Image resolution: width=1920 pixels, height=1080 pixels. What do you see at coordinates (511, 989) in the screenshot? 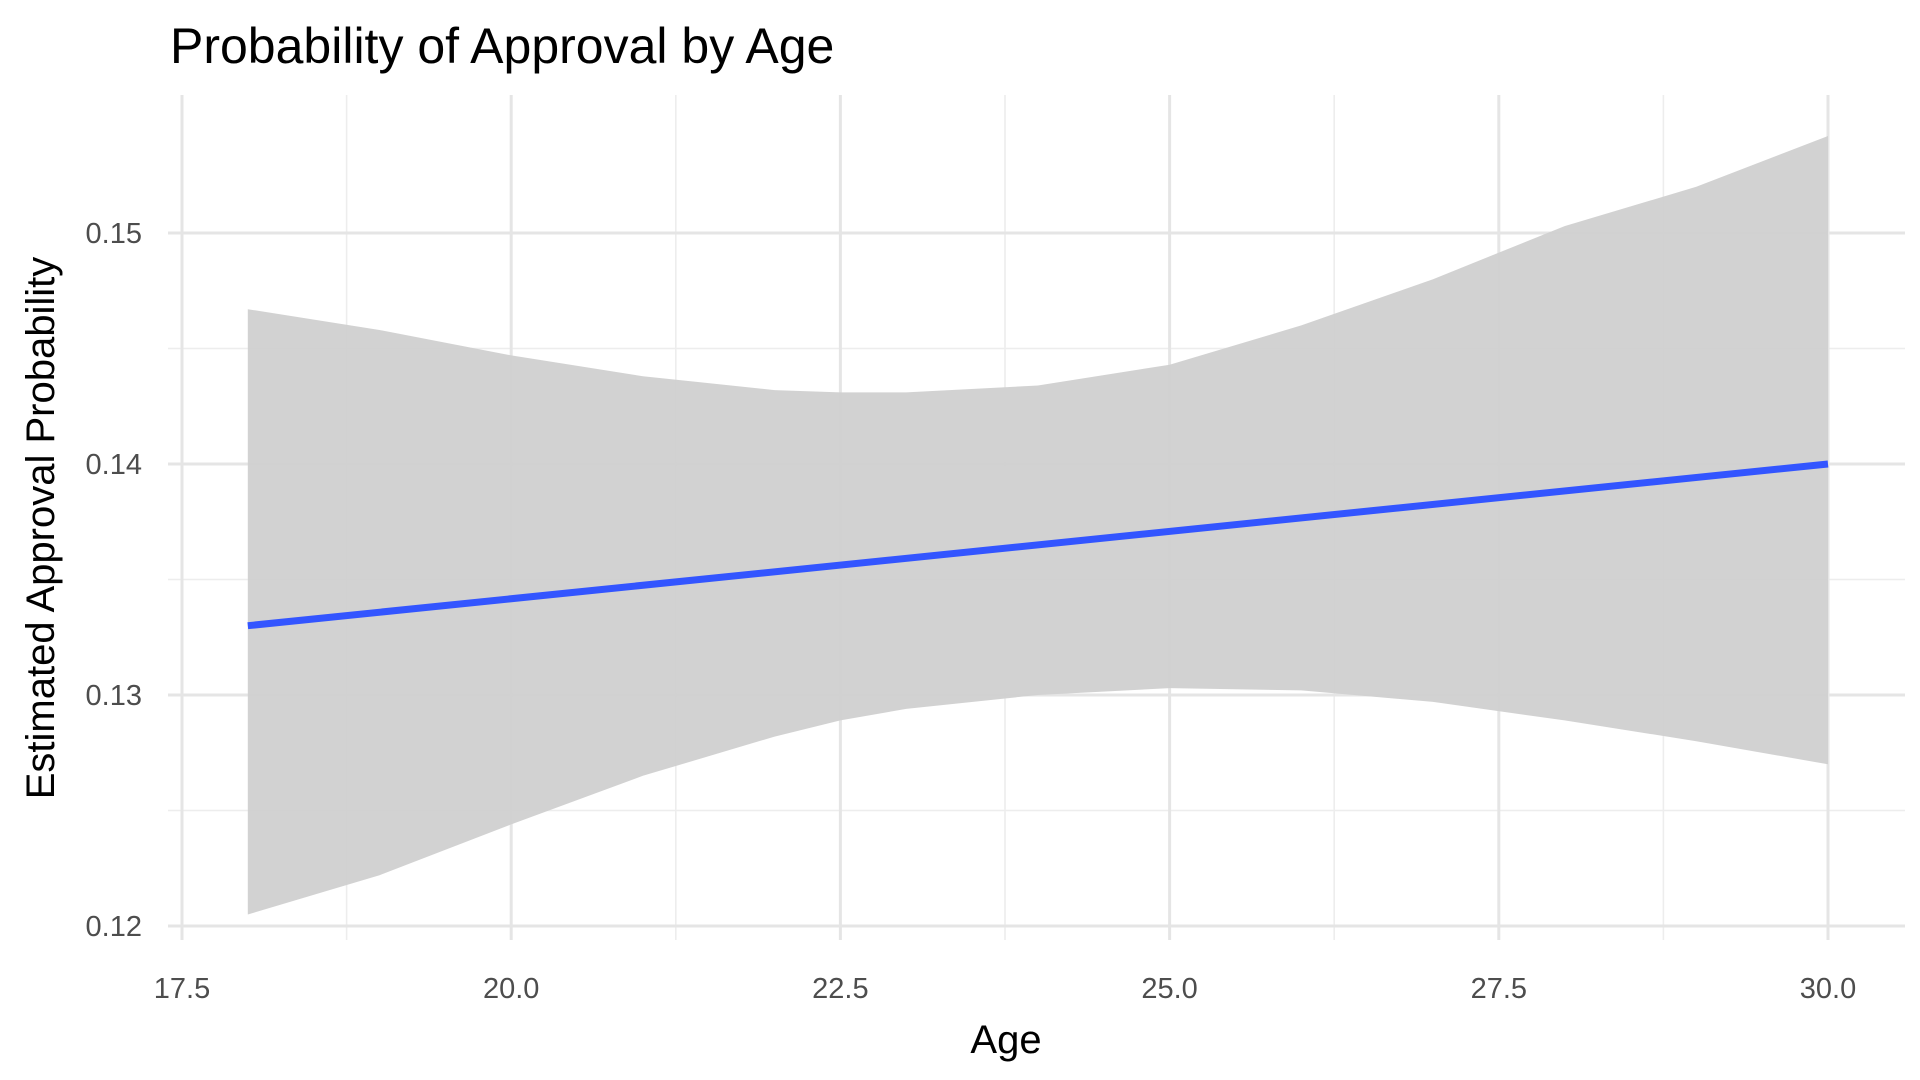
I see `x-tick-label: 20.0` at bounding box center [511, 989].